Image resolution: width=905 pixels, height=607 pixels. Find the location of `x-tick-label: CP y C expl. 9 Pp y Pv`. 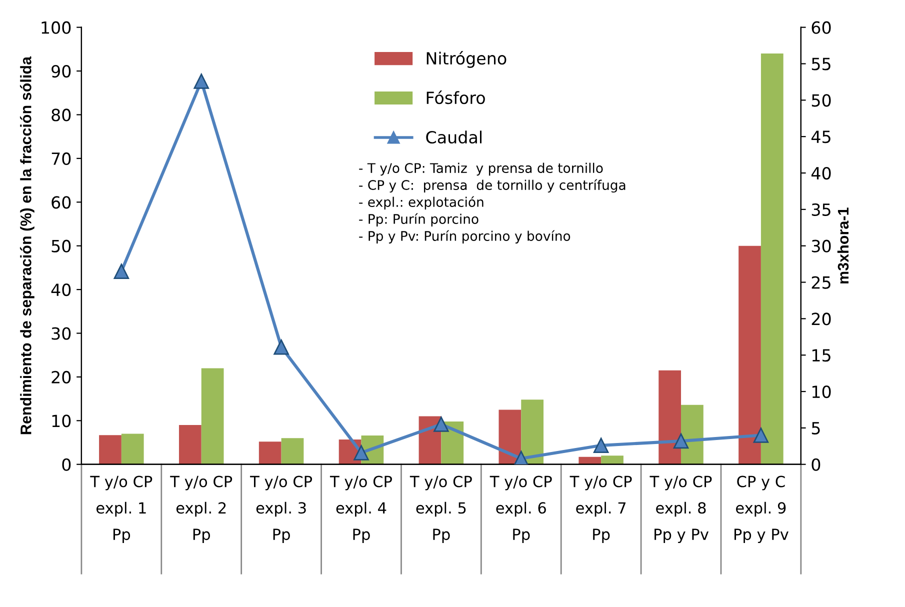

x-tick-label: CP y C expl. 9 Pp y Pv is located at coordinates (761, 510).